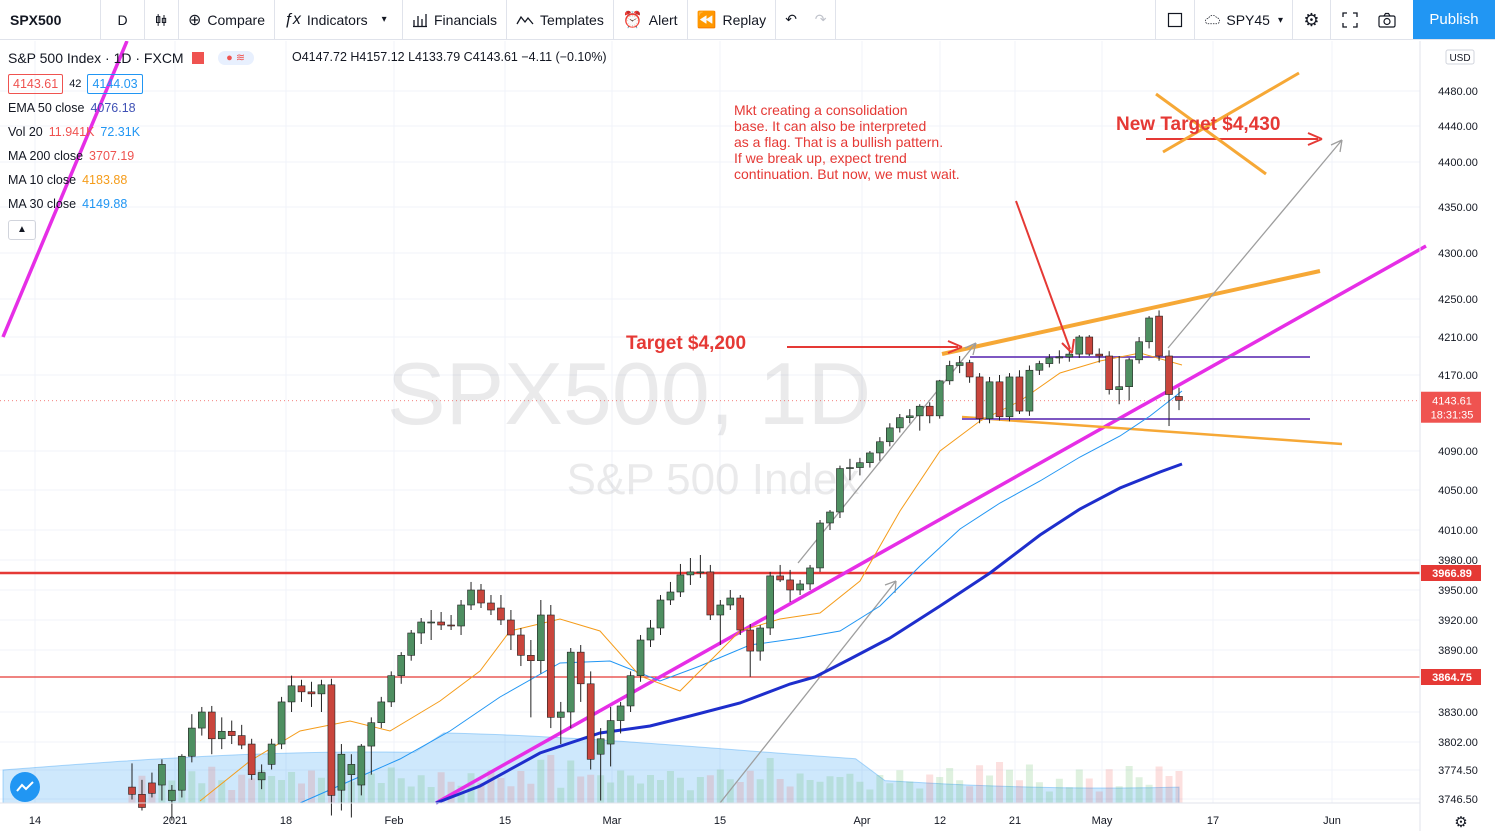 The height and width of the screenshot is (831, 1495). What do you see at coordinates (75, 84) in the screenshot?
I see `spread-value: 42` at bounding box center [75, 84].